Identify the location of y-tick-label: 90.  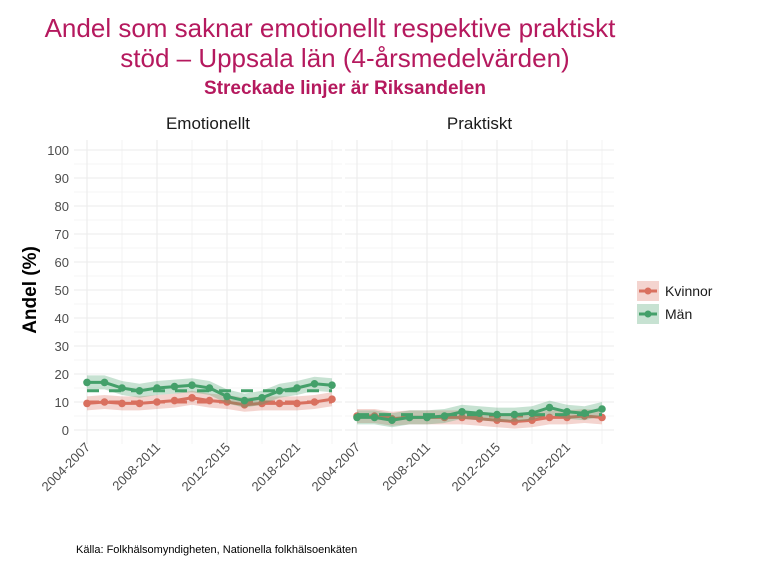
(62, 178).